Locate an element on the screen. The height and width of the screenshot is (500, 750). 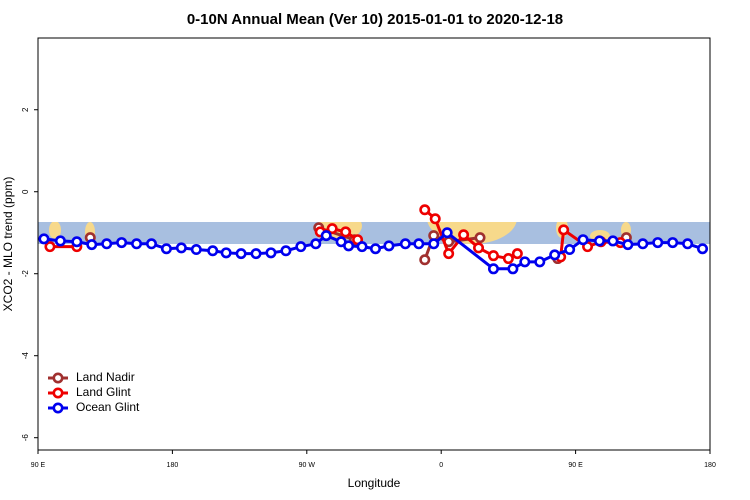
series-line is located at coordinates (335, 234).